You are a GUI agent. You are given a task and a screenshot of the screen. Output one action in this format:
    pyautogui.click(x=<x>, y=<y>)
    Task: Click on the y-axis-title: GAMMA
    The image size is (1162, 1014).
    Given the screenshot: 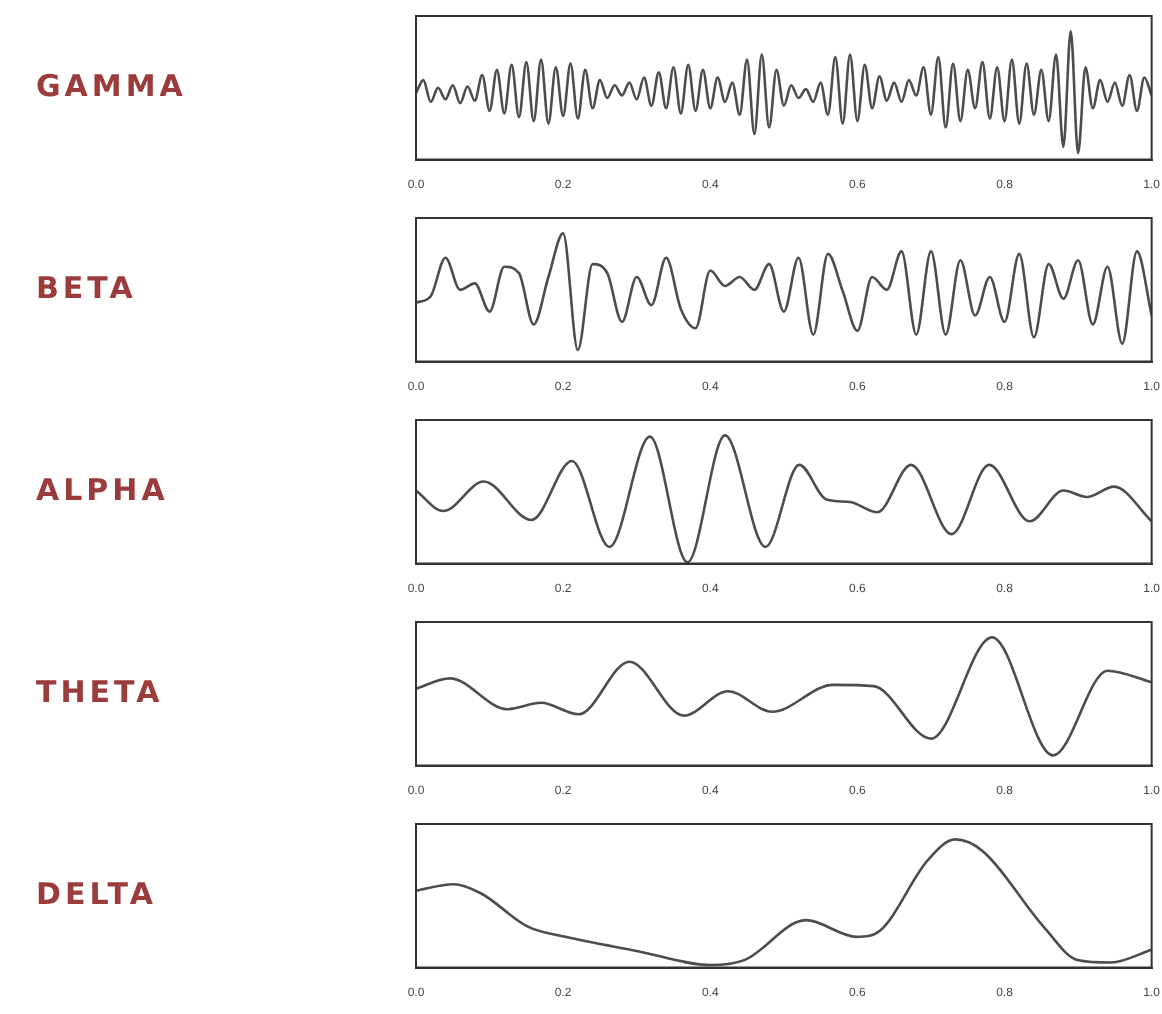 What is the action you would take?
    pyautogui.click(x=111, y=85)
    